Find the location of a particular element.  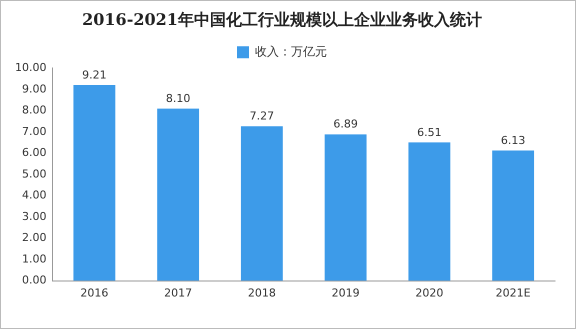

y-tick-label: 5.00 is located at coordinates (34, 173).